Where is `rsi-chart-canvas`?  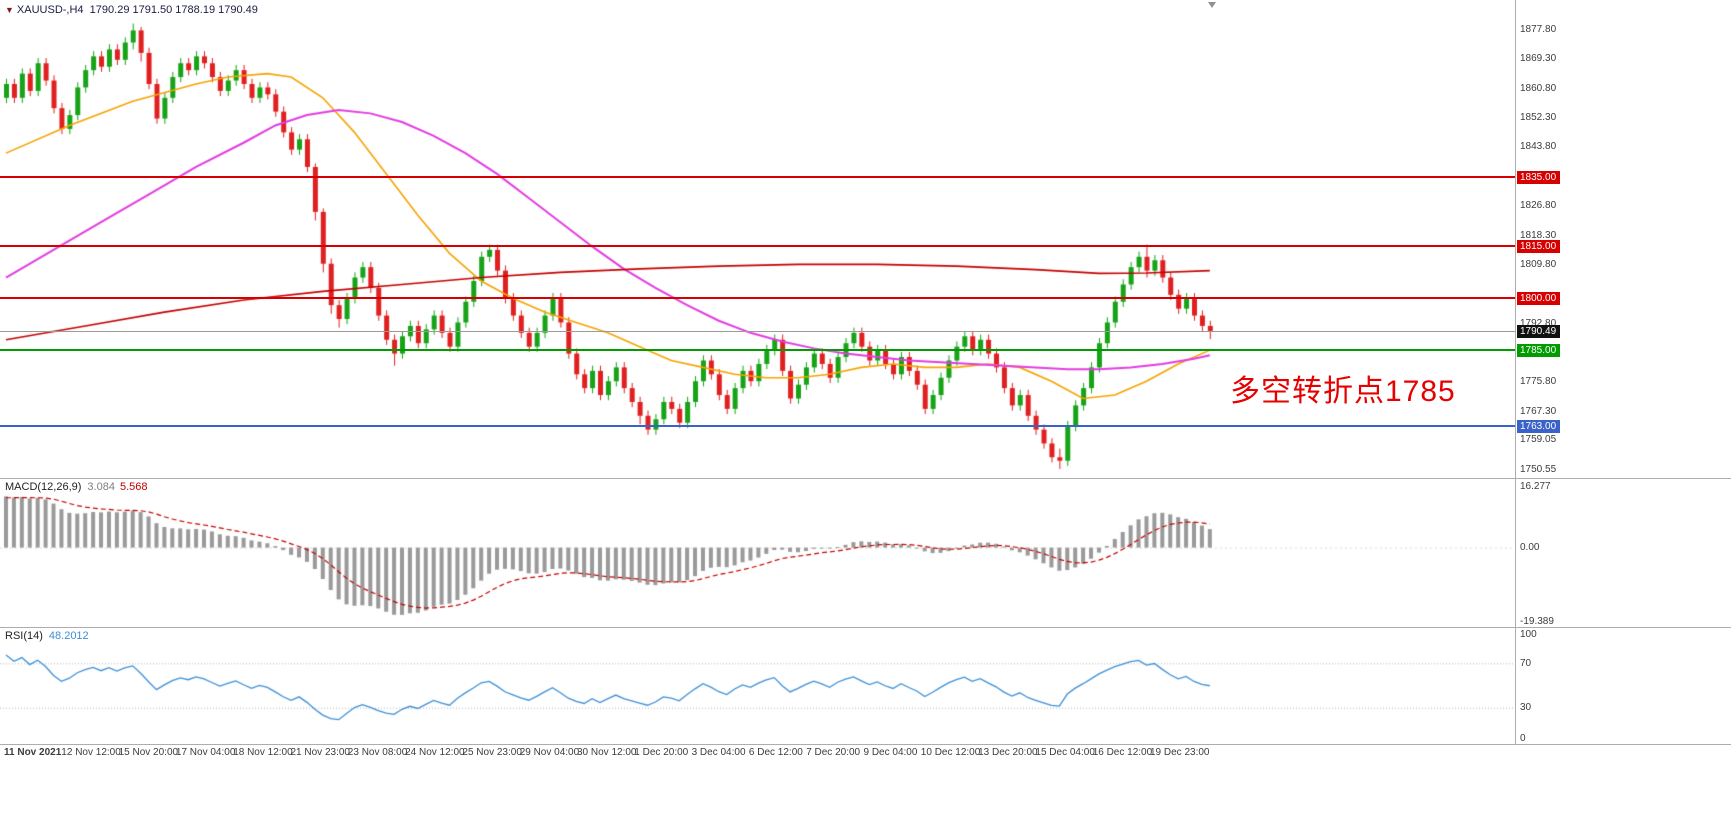 rsi-chart-canvas is located at coordinates (757, 685).